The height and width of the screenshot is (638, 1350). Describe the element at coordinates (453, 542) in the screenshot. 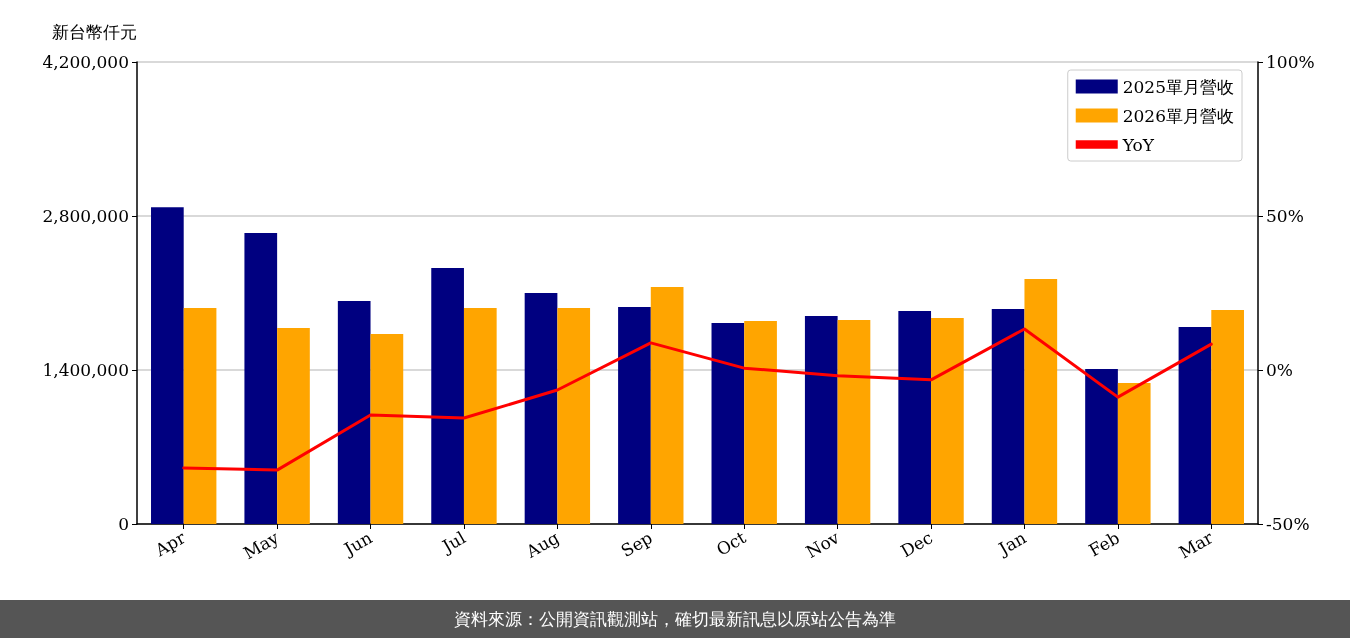

I see `x-tick-label: Jul` at that location.